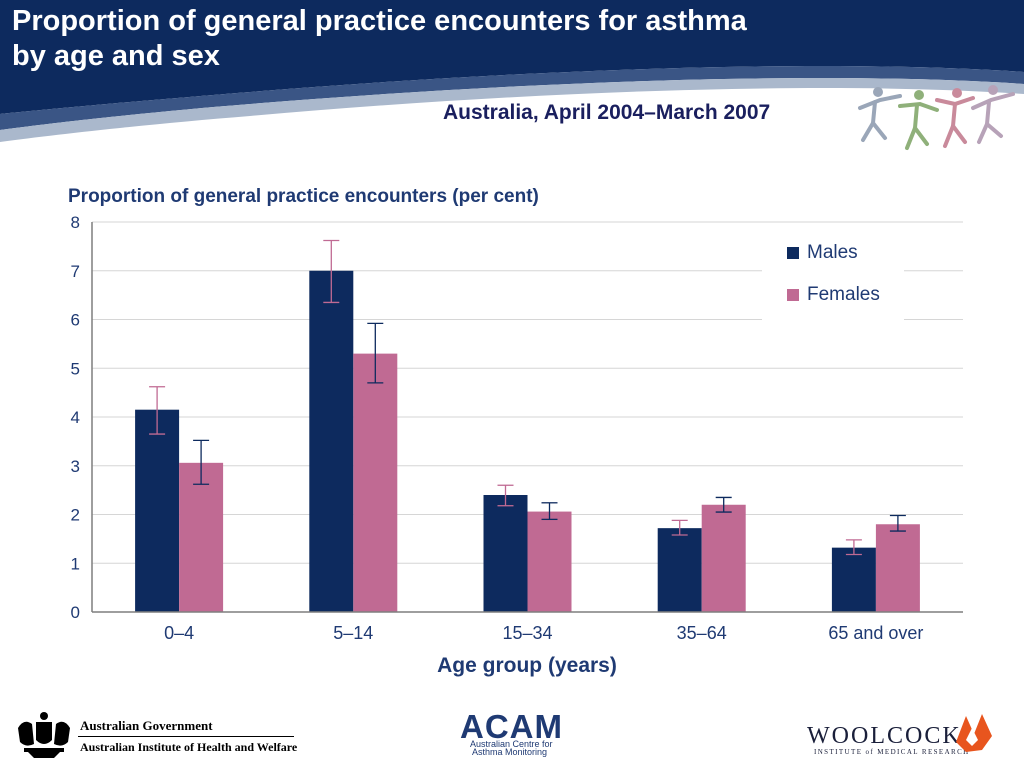 The width and height of the screenshot is (1024, 768). I want to click on y-tick-label: 1, so click(75, 563).